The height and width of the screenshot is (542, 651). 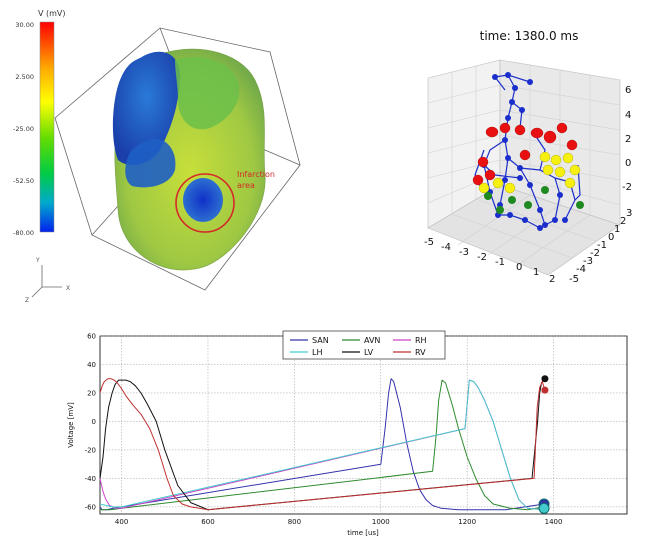 I want to click on y-tick-label: 60, so click(x=91, y=337).